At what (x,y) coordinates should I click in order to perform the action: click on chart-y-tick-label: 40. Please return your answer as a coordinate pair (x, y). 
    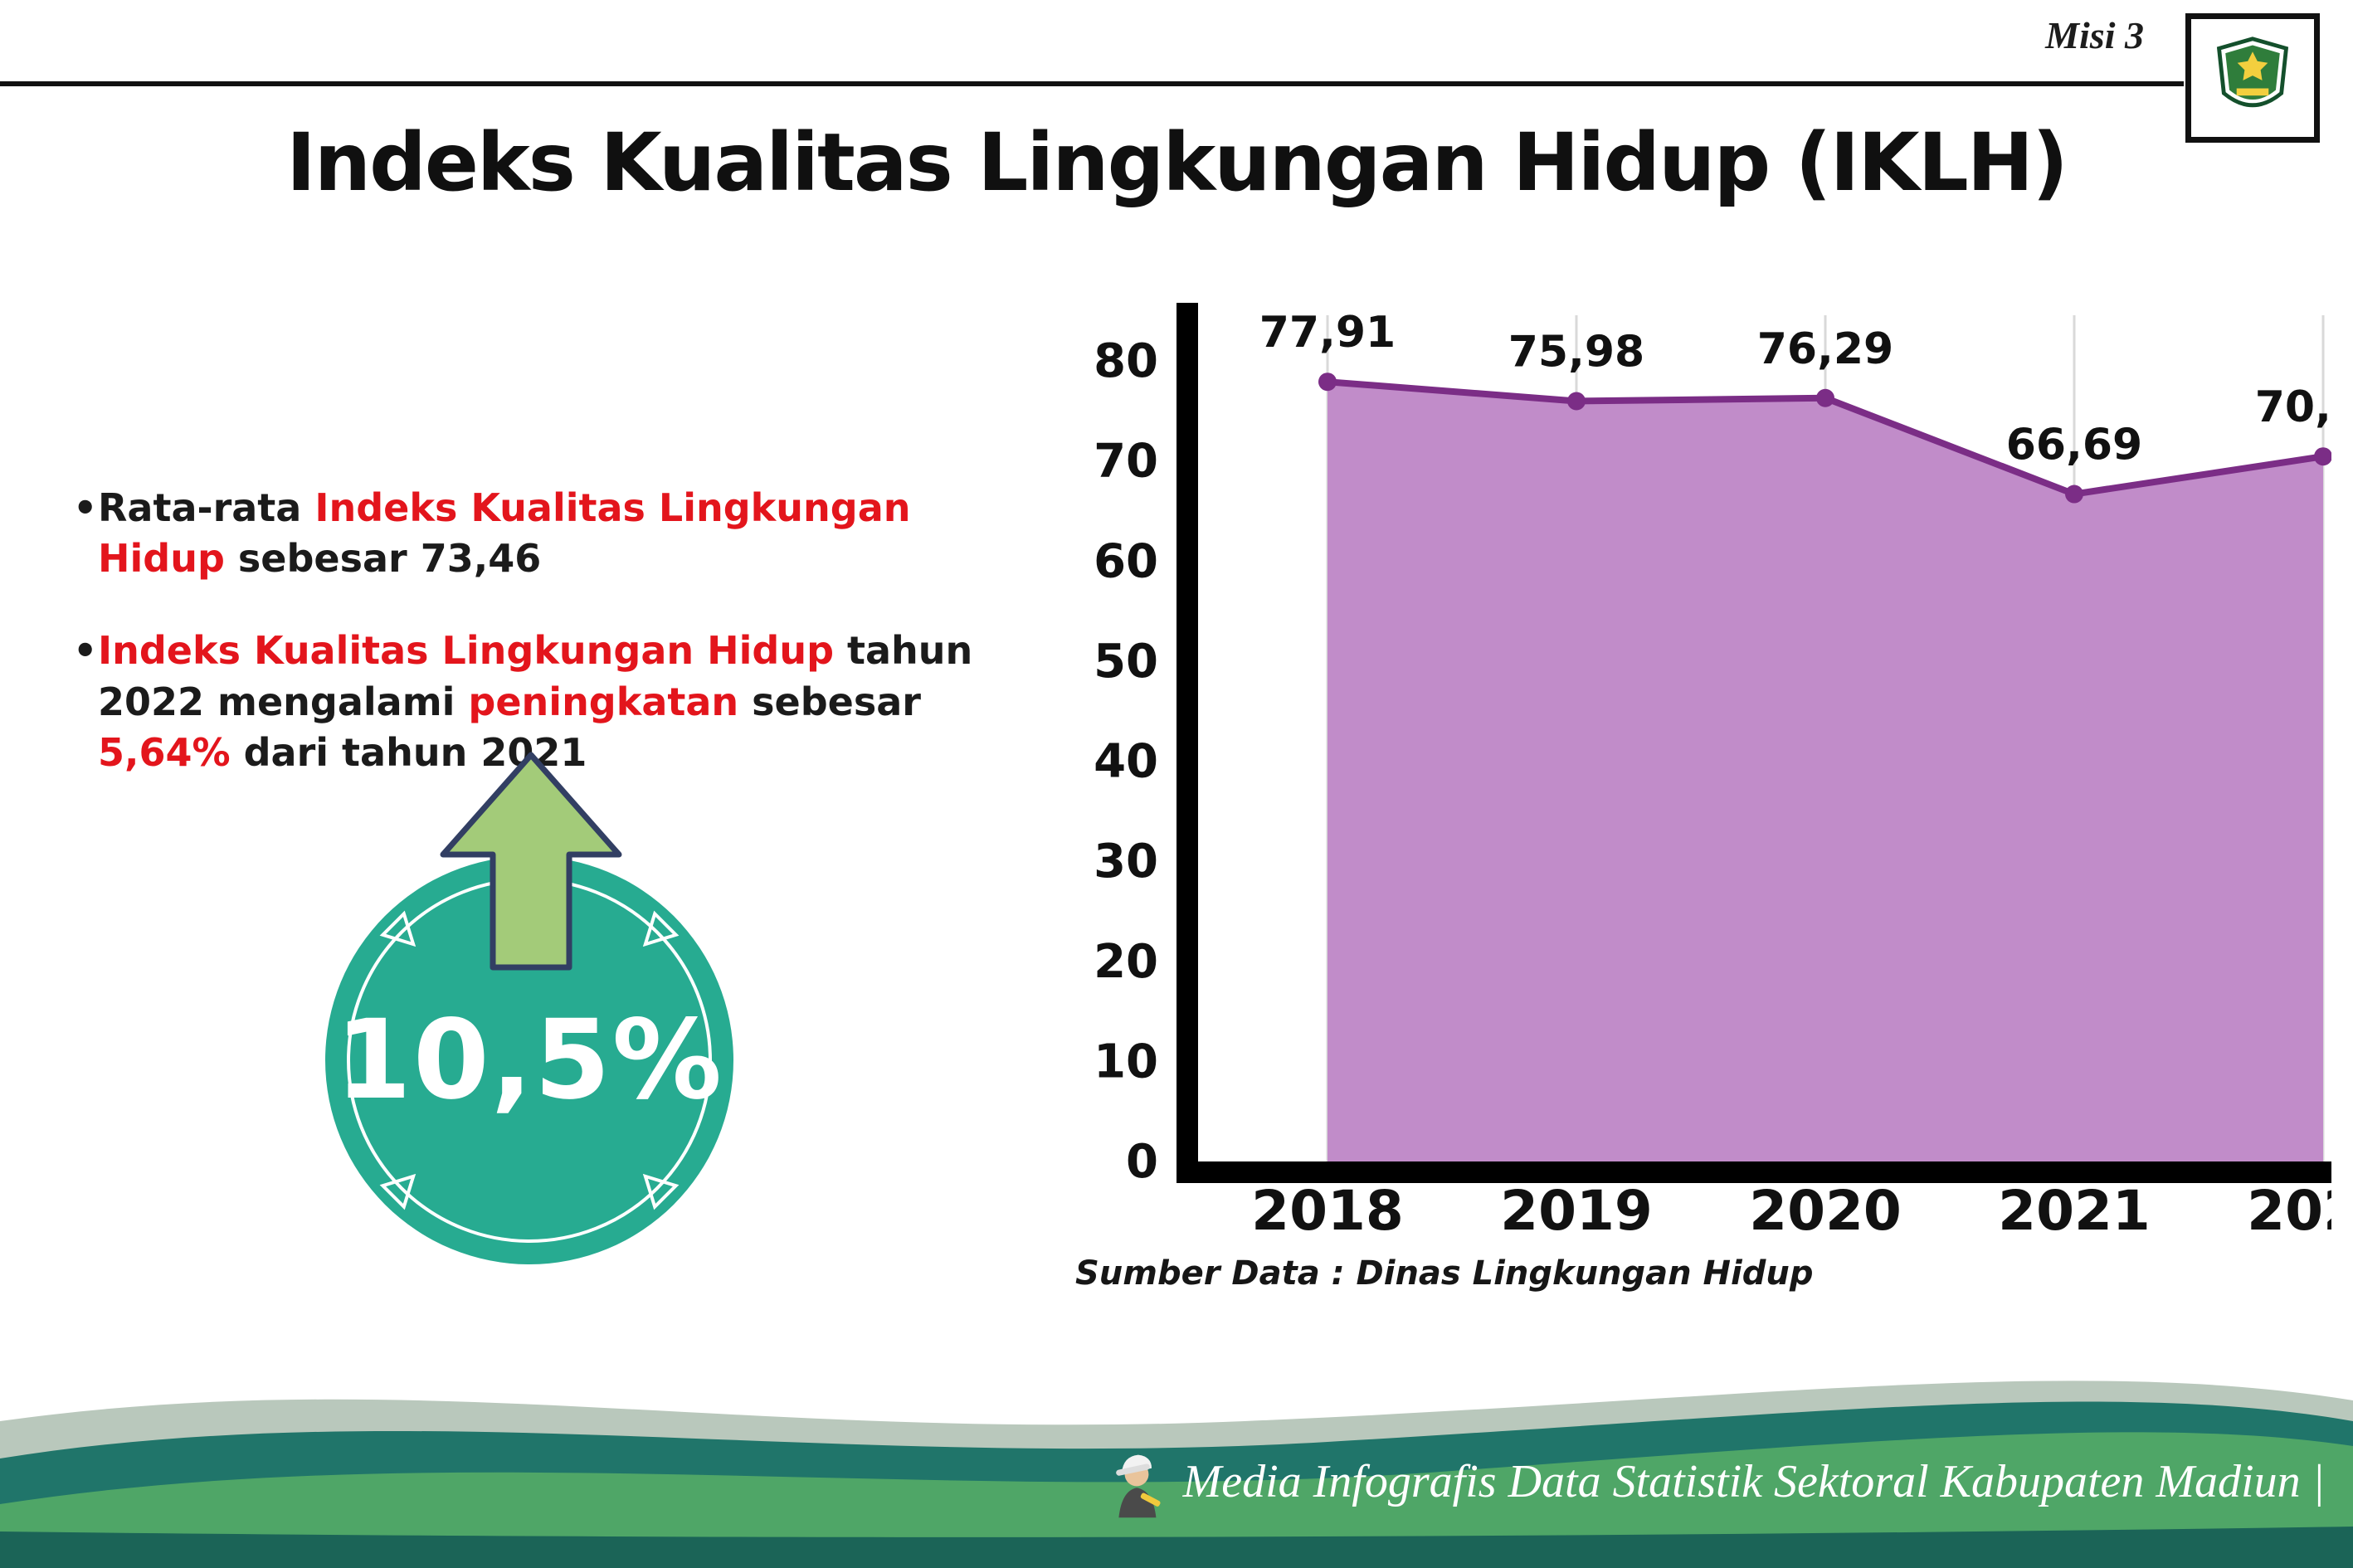
    Looking at the image, I should click on (1126, 762).